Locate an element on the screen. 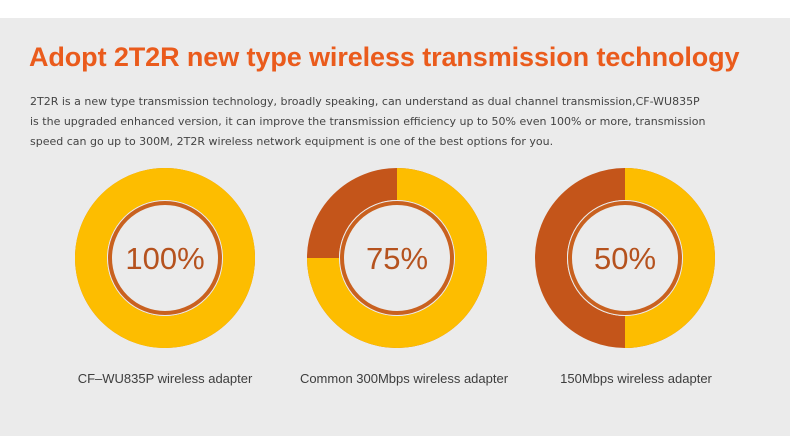 This screenshot has width=790, height=436. gauge-300mbps: 75% is located at coordinates (397, 258).